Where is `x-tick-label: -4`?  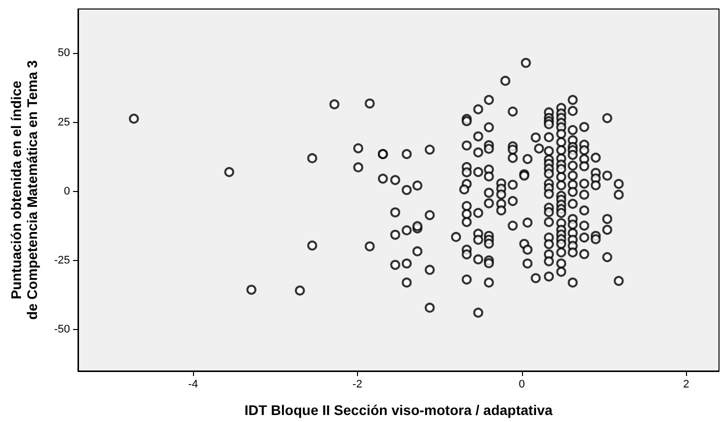
x-tick-label: -4 is located at coordinates (193, 384).